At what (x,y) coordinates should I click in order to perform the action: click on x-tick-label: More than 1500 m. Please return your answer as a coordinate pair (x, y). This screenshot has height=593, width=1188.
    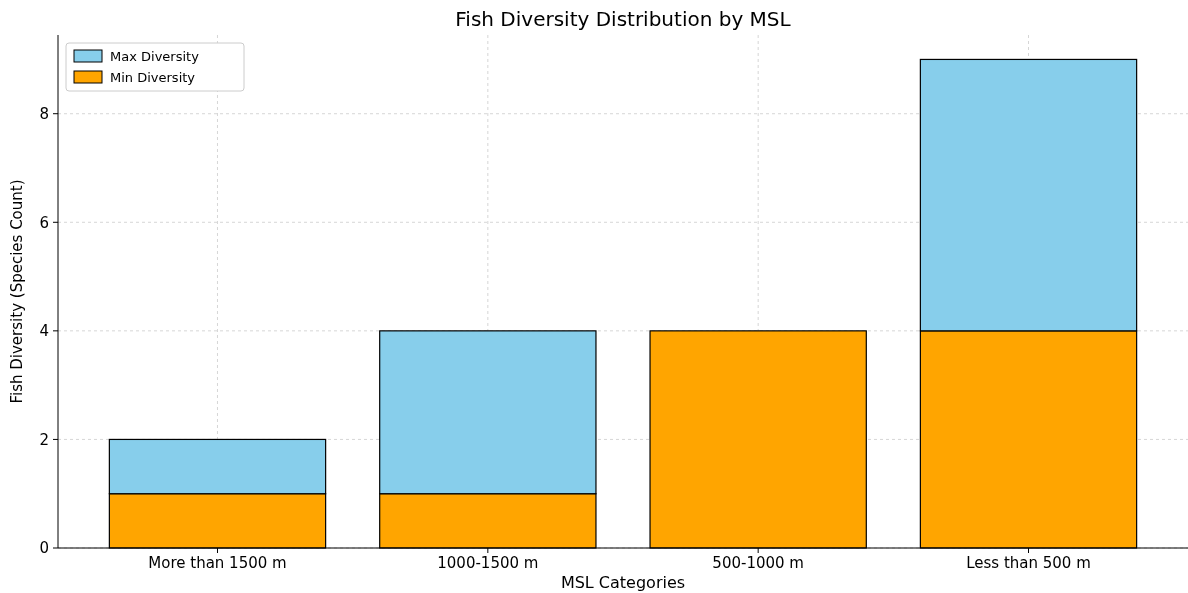
    Looking at the image, I should click on (217, 563).